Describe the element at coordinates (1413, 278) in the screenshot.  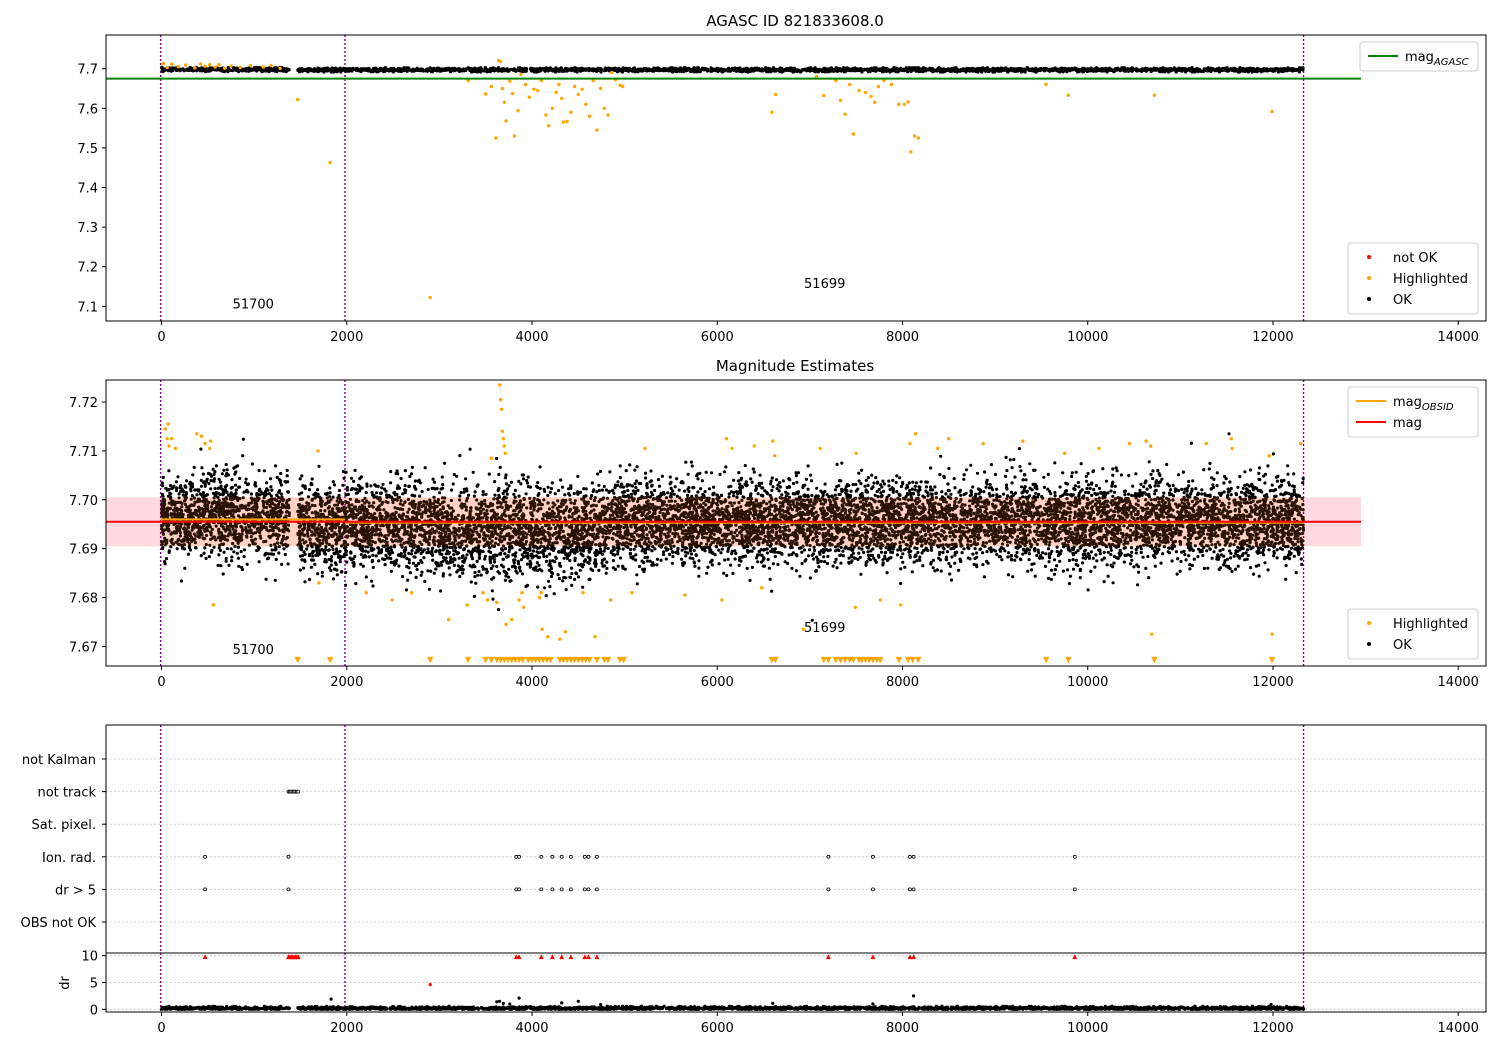
I see `legend-frame` at that location.